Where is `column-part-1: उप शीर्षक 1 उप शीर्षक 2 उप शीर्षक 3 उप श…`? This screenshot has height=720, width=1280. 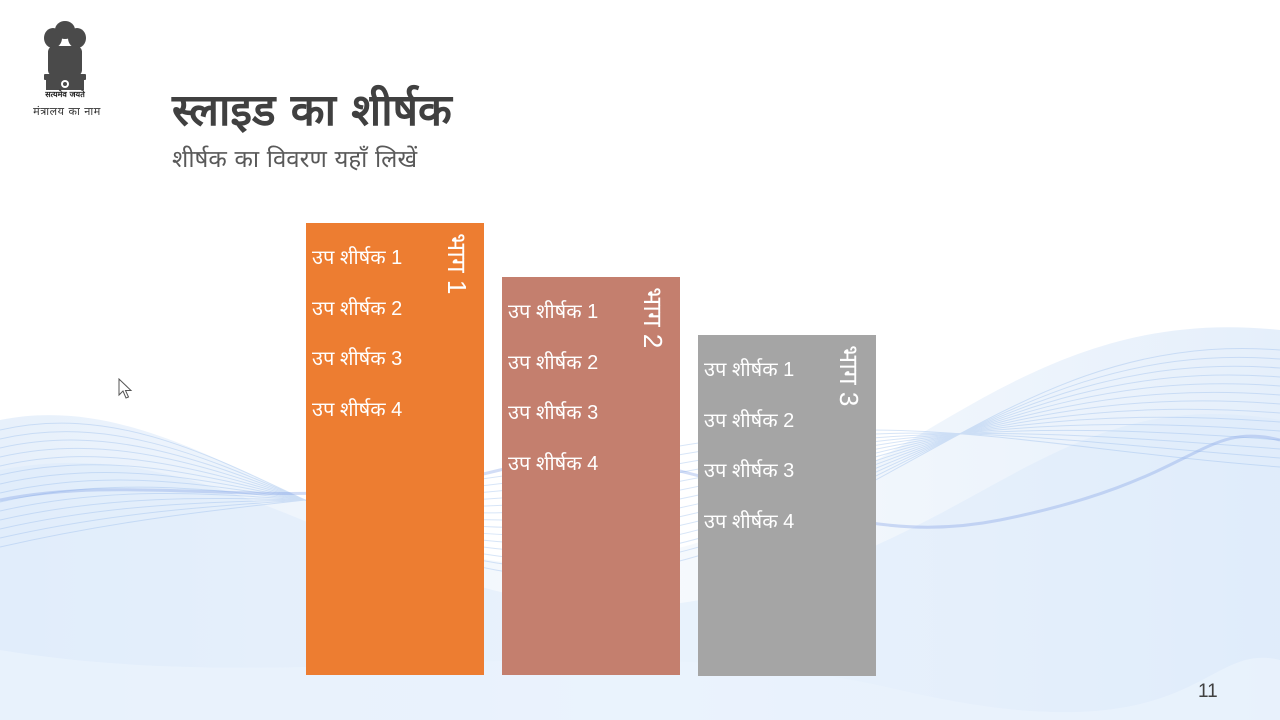 column-part-1: उप शीर्षक 1 उप शीर्षक 2 उप शीर्षक 3 उप श… is located at coordinates (395, 449).